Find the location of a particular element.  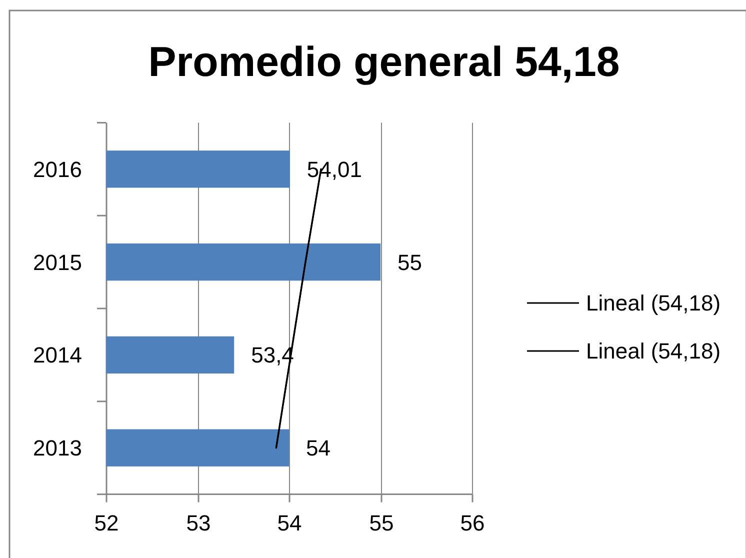

y-tick-label: 2016 is located at coordinates (57, 169).